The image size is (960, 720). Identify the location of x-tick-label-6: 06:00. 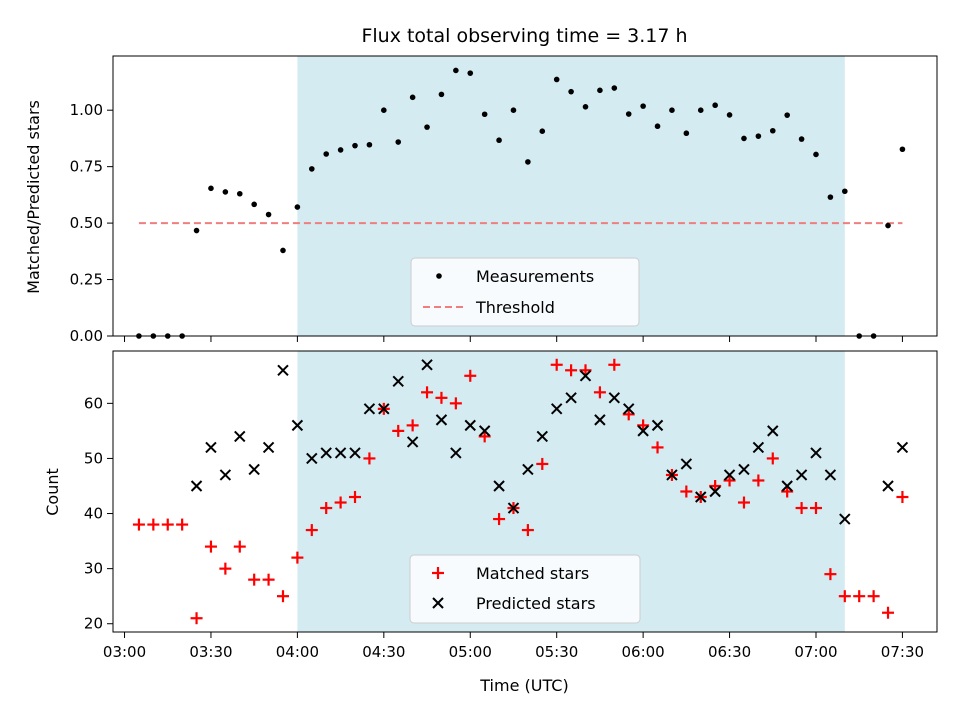
(643, 652).